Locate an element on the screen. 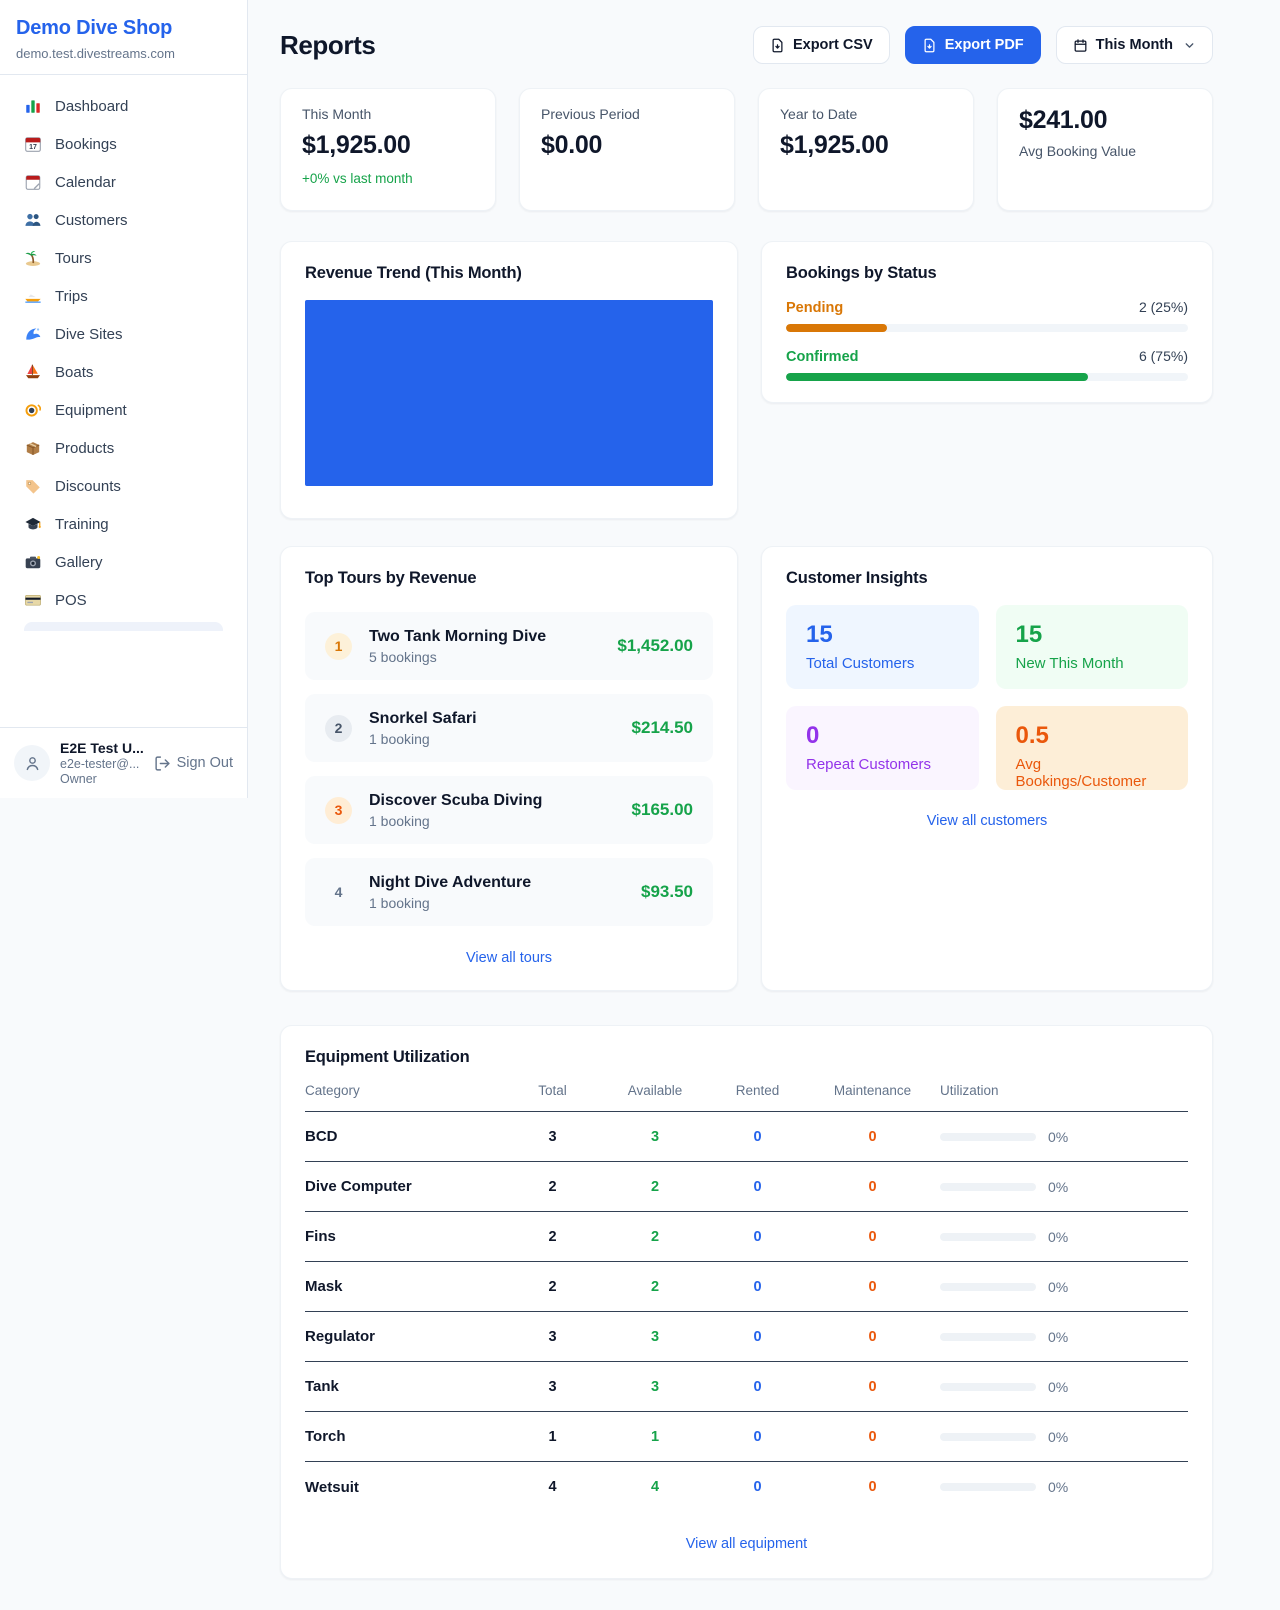 The image size is (1280, 1610). chevron-down-icon is located at coordinates (1189, 45).